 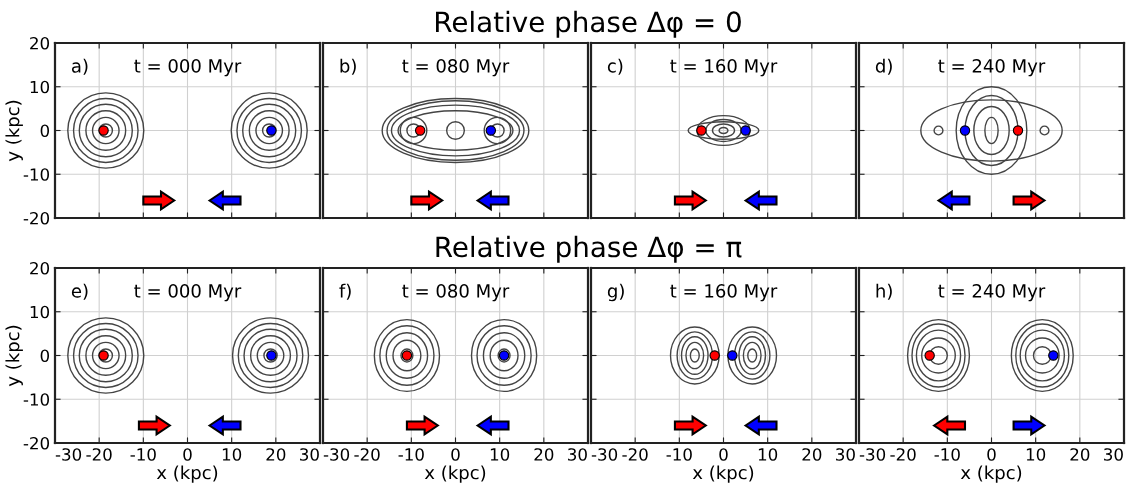 What do you see at coordinates (79, 291) in the screenshot?
I see `annotation: e)` at bounding box center [79, 291].